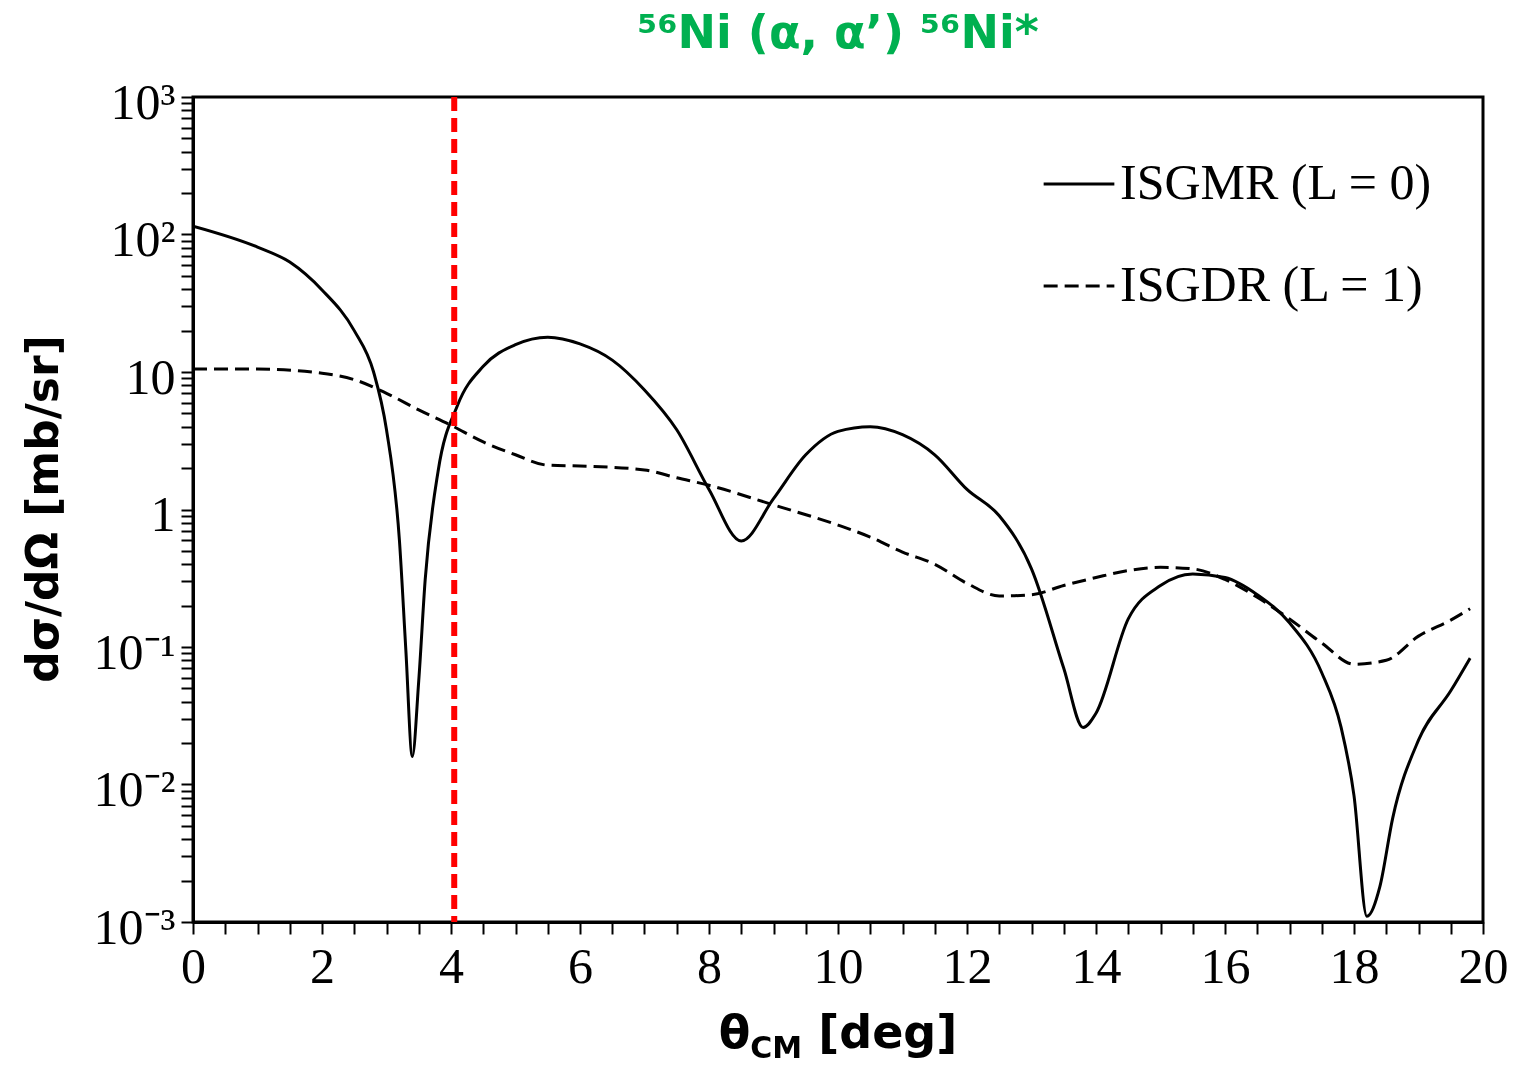 The width and height of the screenshot is (1522, 1088). Describe the element at coordinates (193, 965) in the screenshot. I see `x-tick-label: 0` at that location.